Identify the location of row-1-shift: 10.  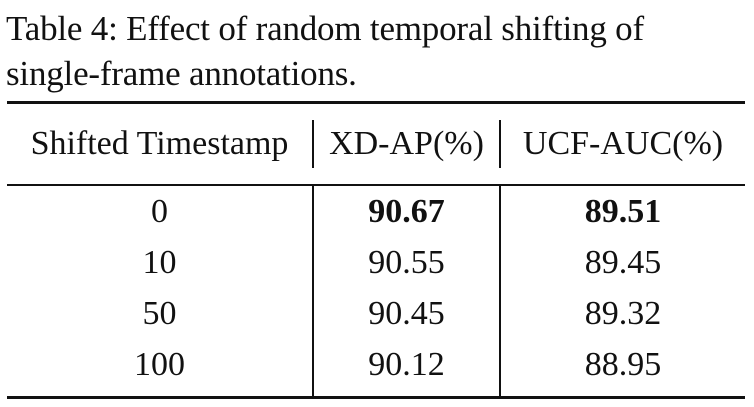
(159, 262).